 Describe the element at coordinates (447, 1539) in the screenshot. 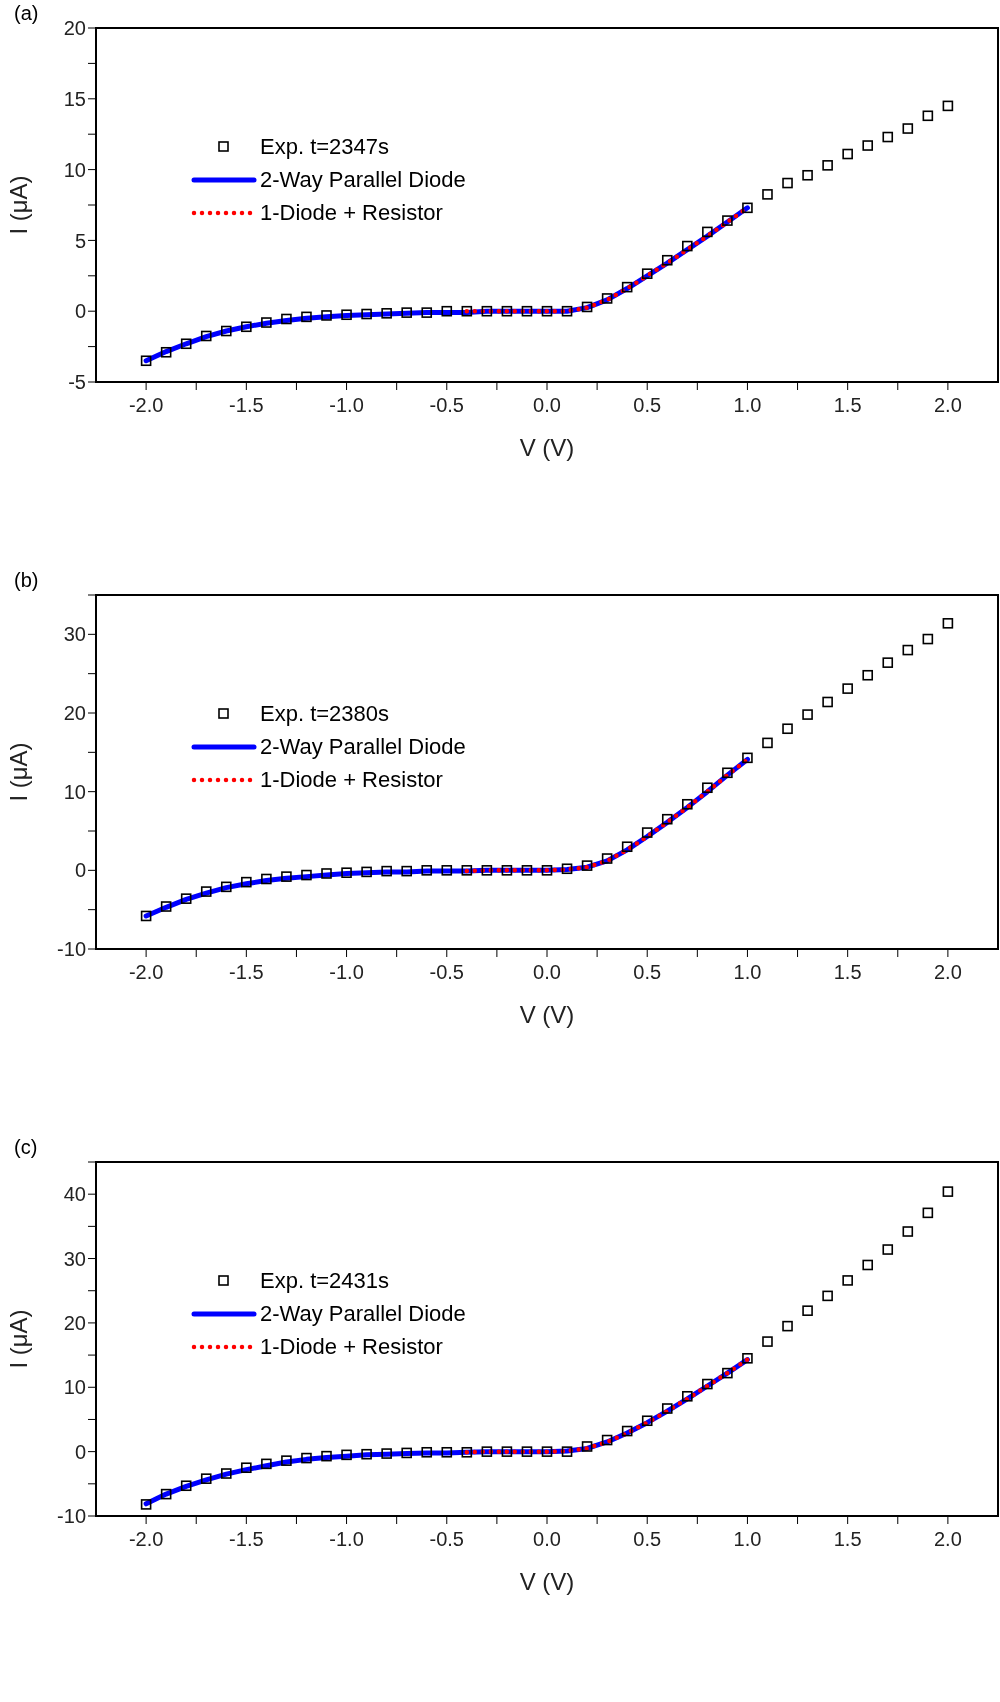

I see `x-tick-label: -0.5` at that location.